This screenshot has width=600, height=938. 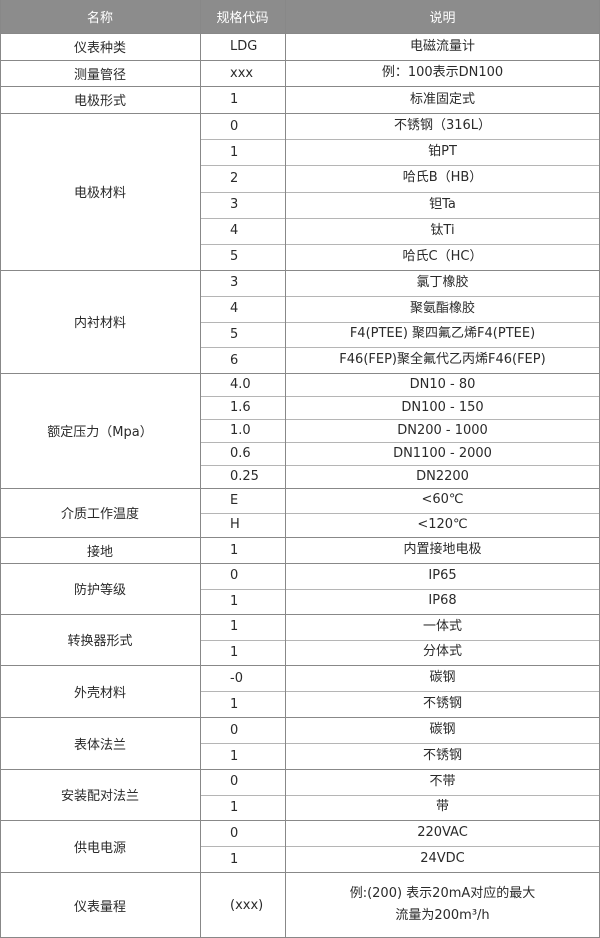 What do you see at coordinates (99, 907) in the screenshot?
I see `group-name: 仪表量程` at bounding box center [99, 907].